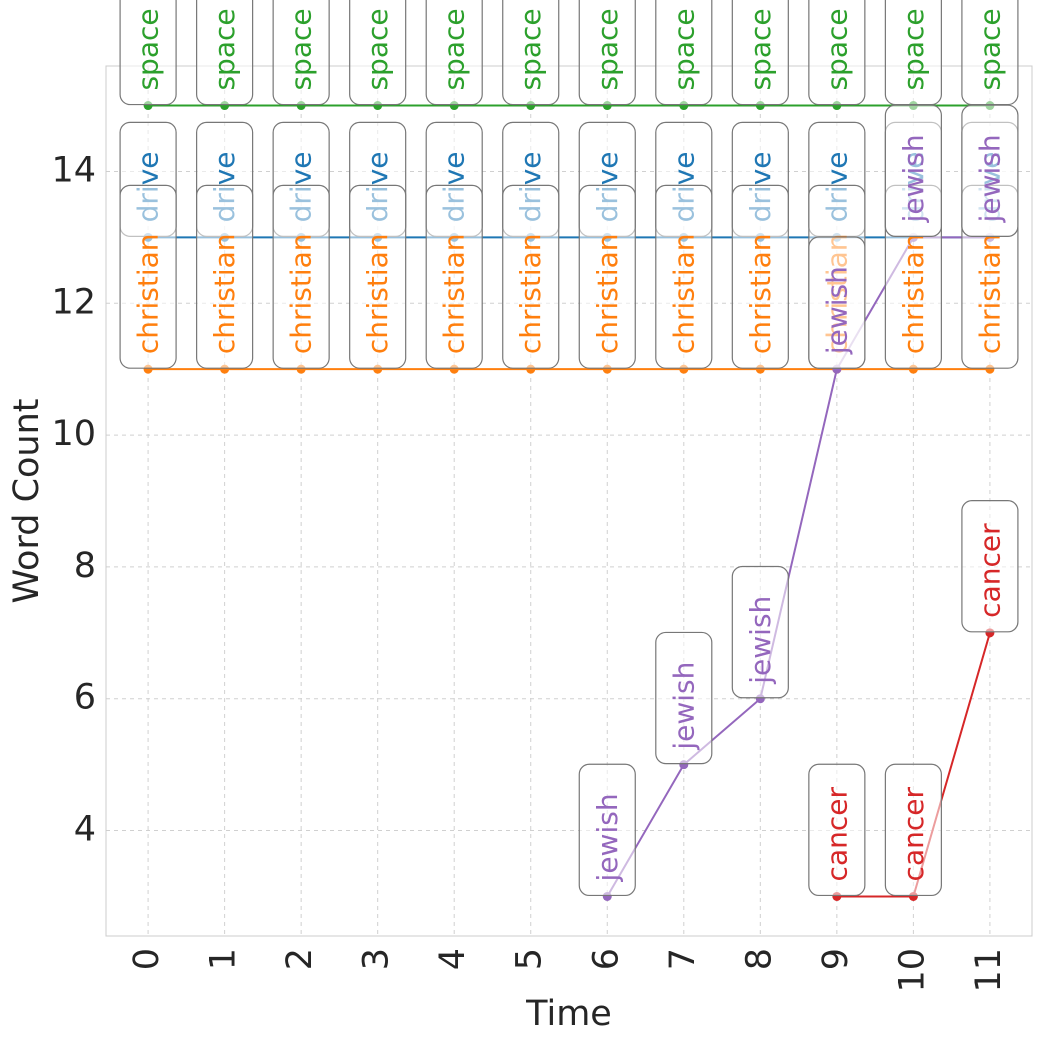  I want to click on x-tick-label: 5, so click(530, 959).